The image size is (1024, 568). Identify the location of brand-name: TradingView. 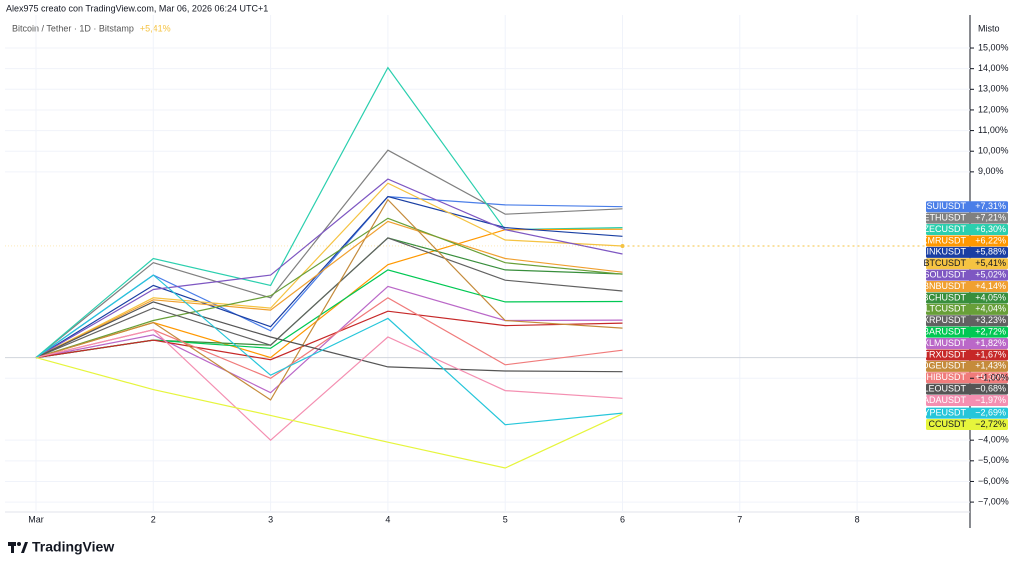
(73, 547).